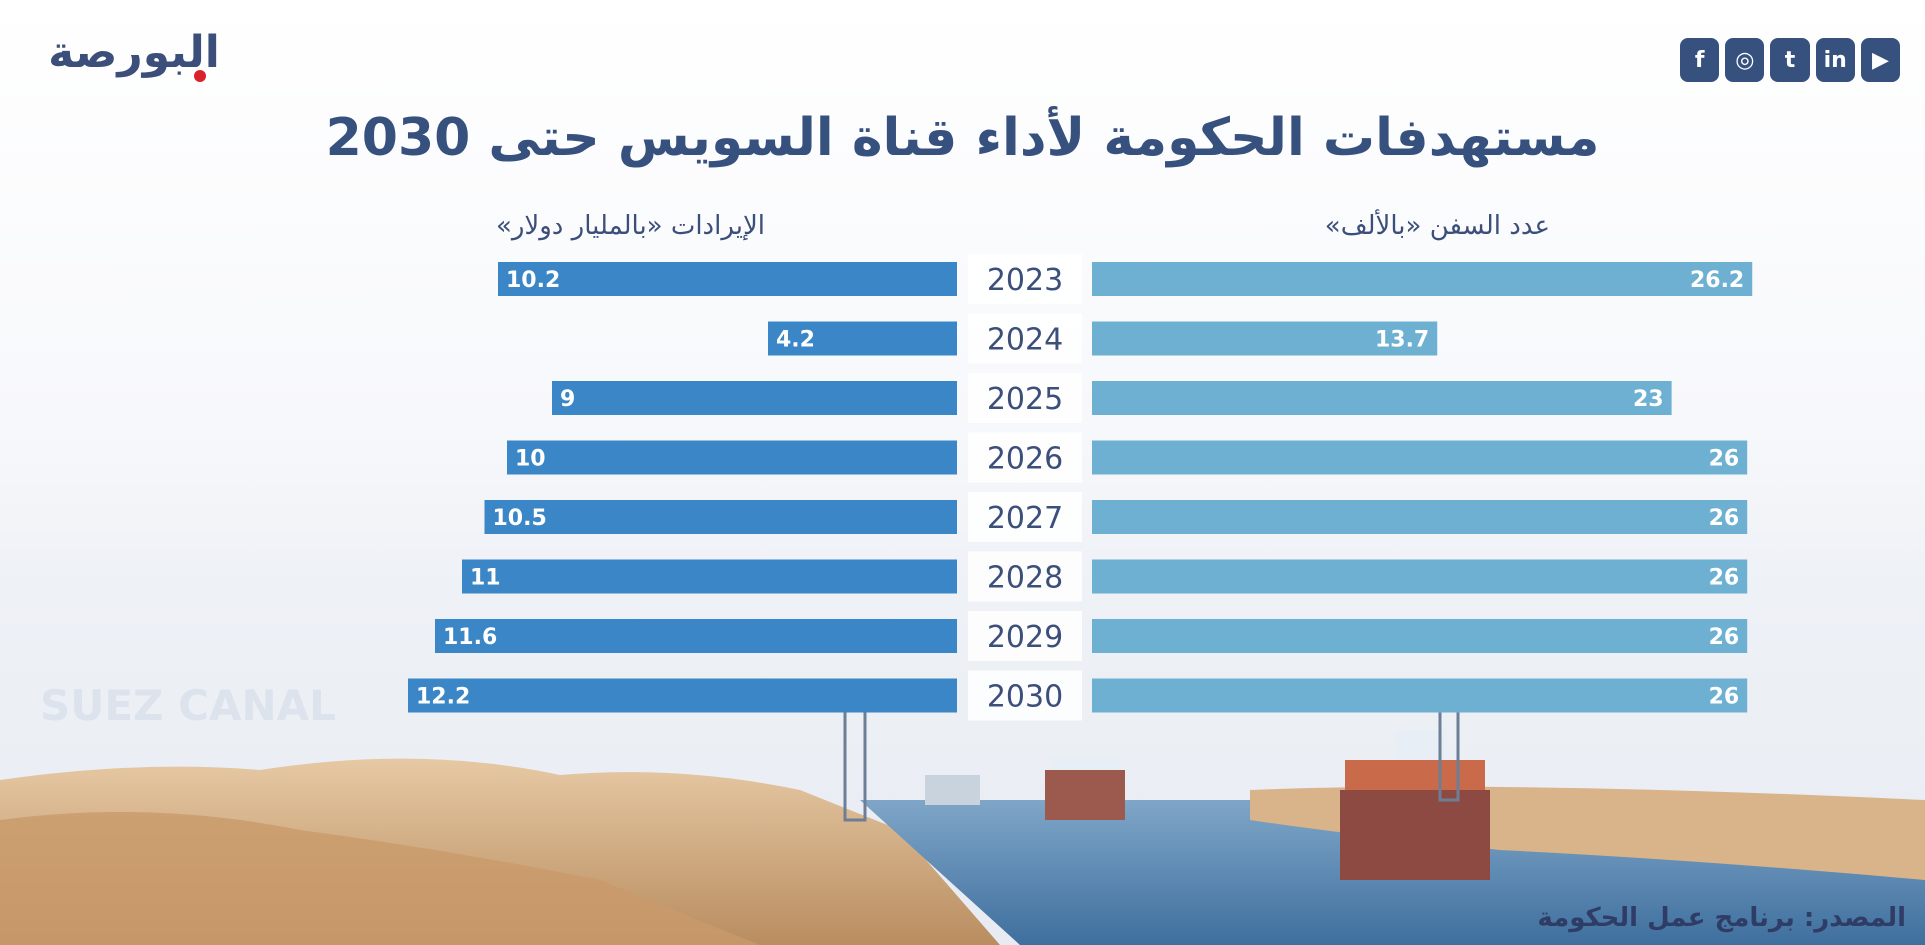  Describe the element at coordinates (709, 576) in the screenshot. I see `revenue-bar-2028` at that location.